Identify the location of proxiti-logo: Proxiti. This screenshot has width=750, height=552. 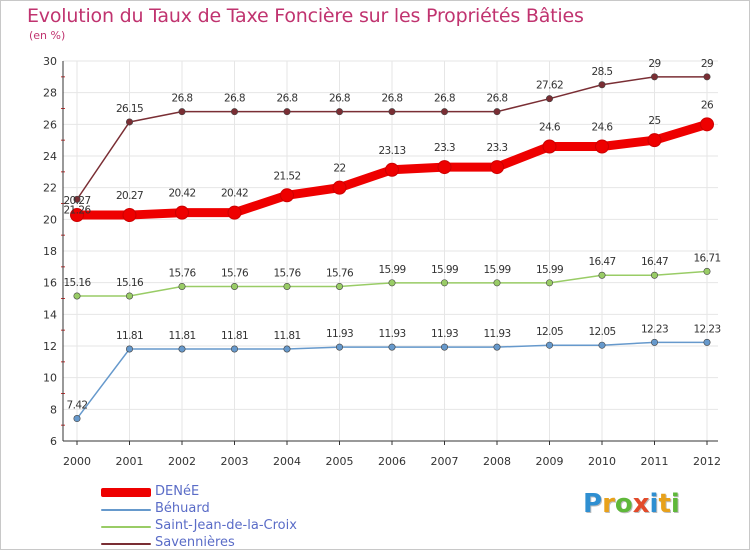
(631, 504).